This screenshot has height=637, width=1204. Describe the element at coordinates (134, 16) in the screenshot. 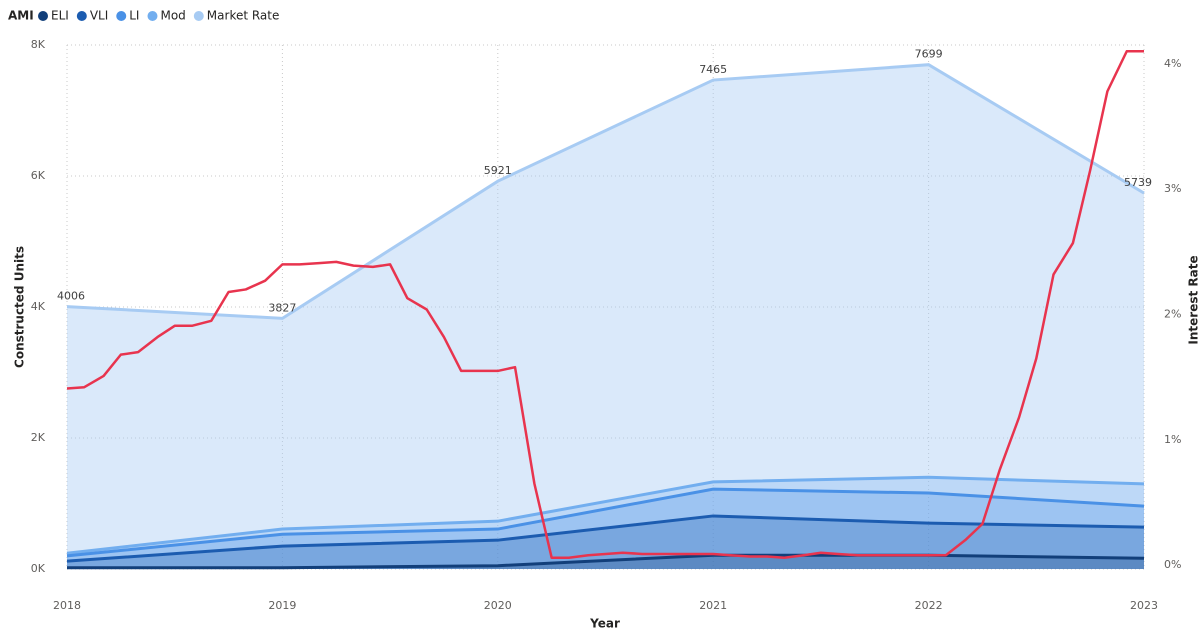

I see `legend-label: LI` at that location.